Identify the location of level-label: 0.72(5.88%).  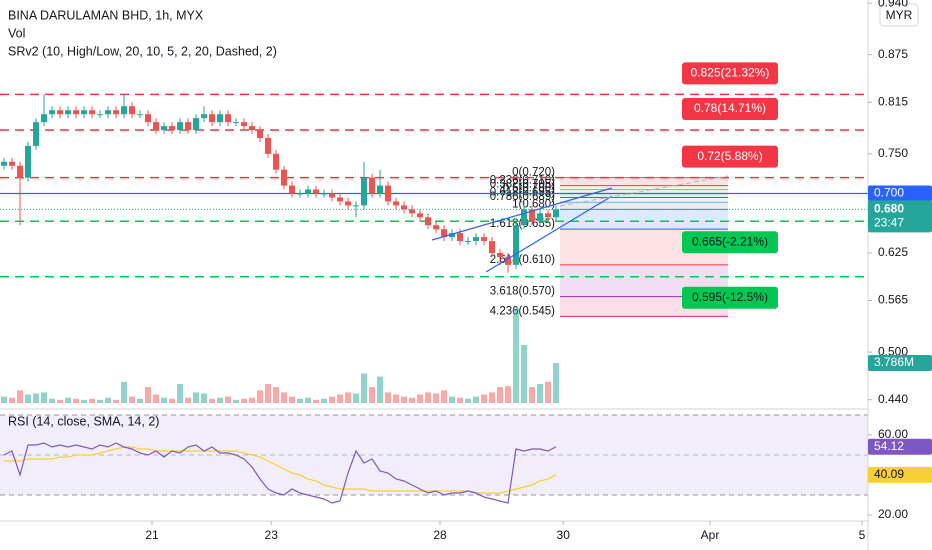
(729, 156).